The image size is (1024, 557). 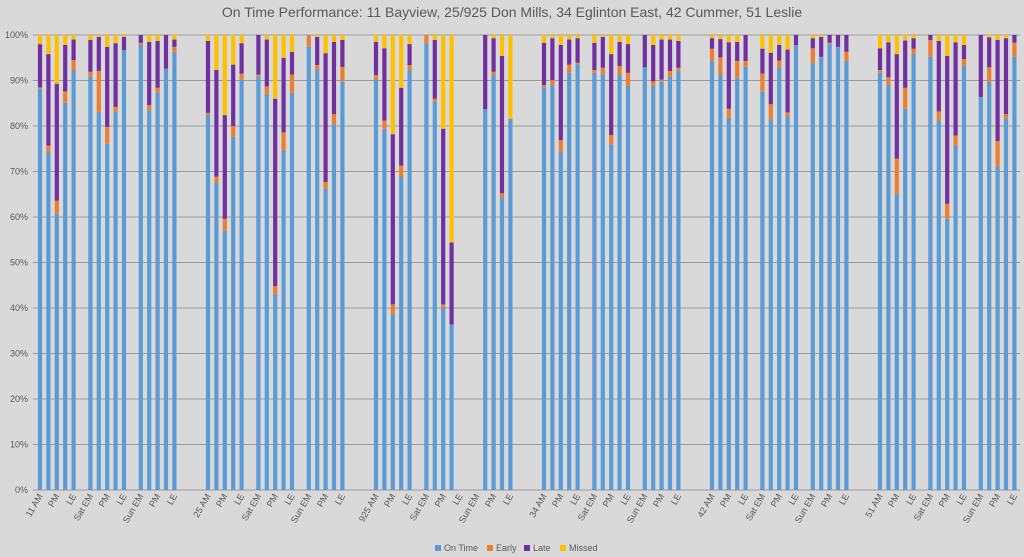 I want to click on y-tick-label: 30%, so click(x=19, y=354).